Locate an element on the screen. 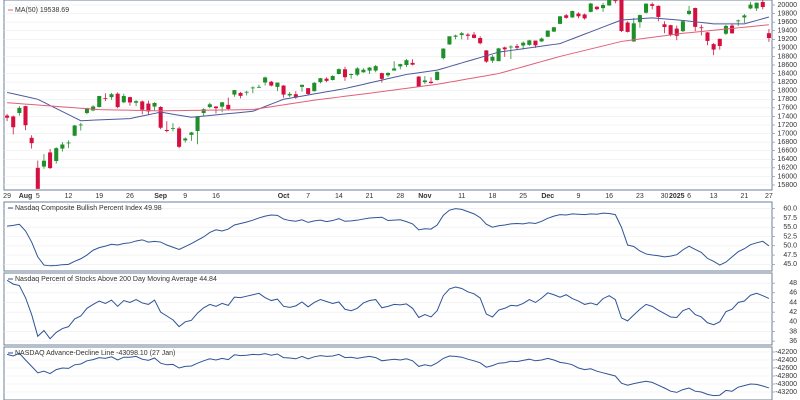 This screenshot has height=400, width=800. x-tick-label: 6 is located at coordinates (689, 196).